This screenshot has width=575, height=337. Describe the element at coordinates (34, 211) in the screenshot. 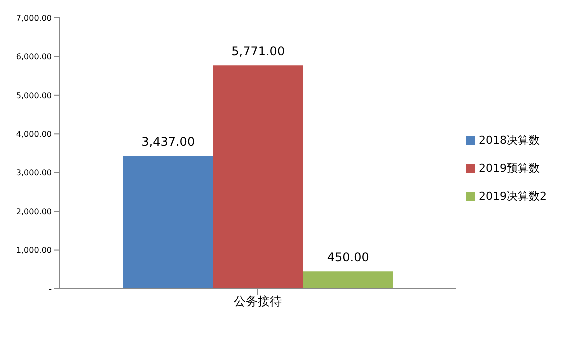

I see `y-tick-label: 2,000.00` at that location.